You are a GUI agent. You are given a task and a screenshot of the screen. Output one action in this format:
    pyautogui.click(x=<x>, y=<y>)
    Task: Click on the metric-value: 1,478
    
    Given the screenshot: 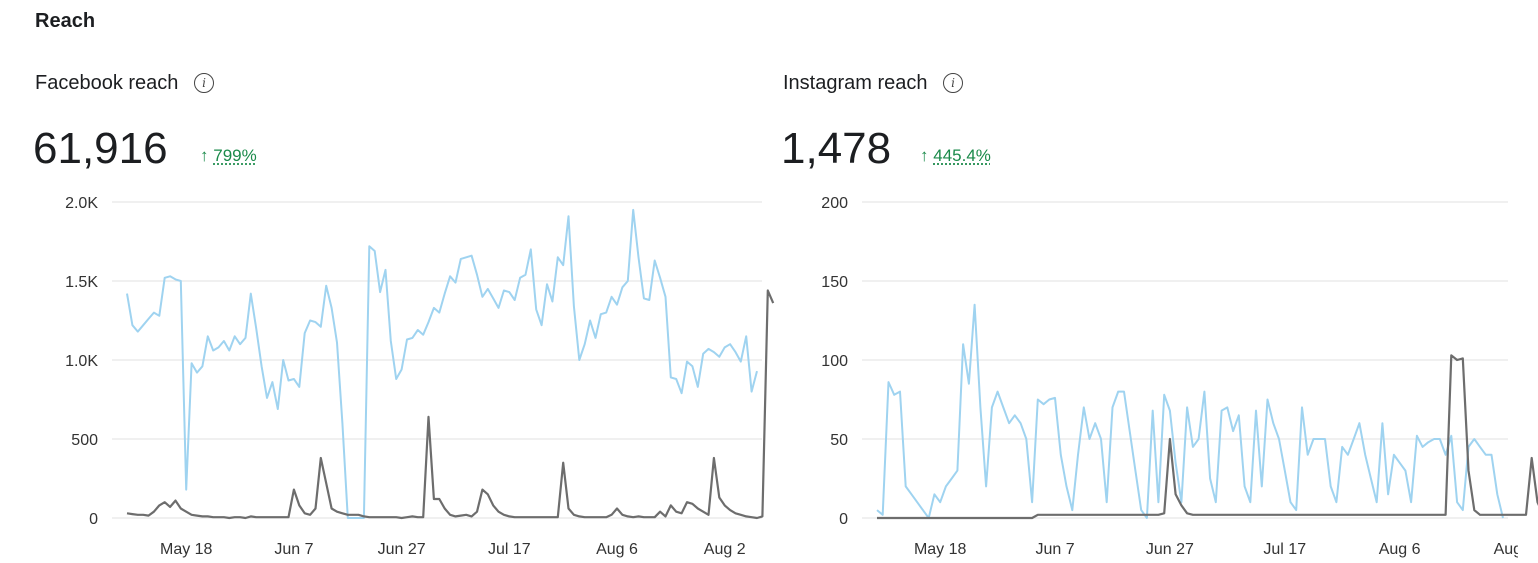 What is the action you would take?
    pyautogui.click(x=836, y=148)
    